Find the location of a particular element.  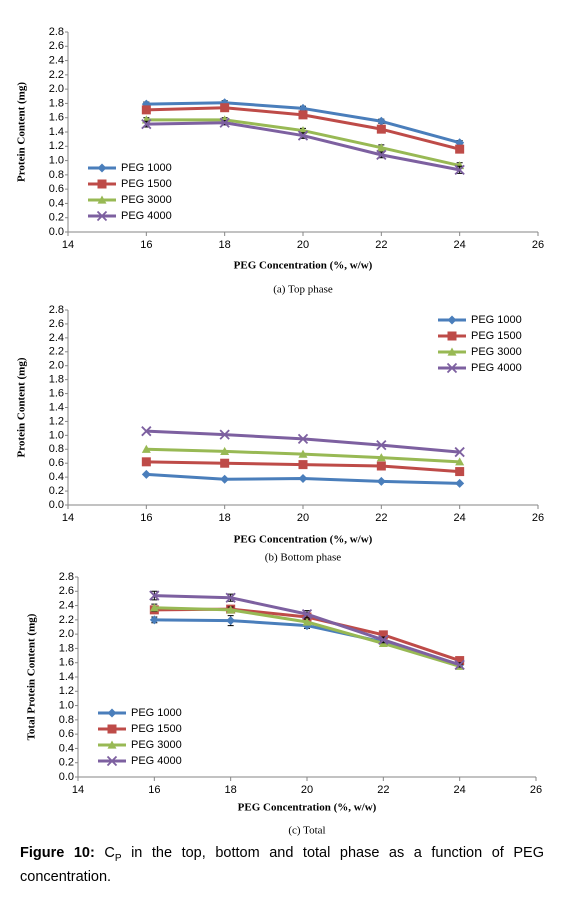

series-line is located at coordinates (307, 630).